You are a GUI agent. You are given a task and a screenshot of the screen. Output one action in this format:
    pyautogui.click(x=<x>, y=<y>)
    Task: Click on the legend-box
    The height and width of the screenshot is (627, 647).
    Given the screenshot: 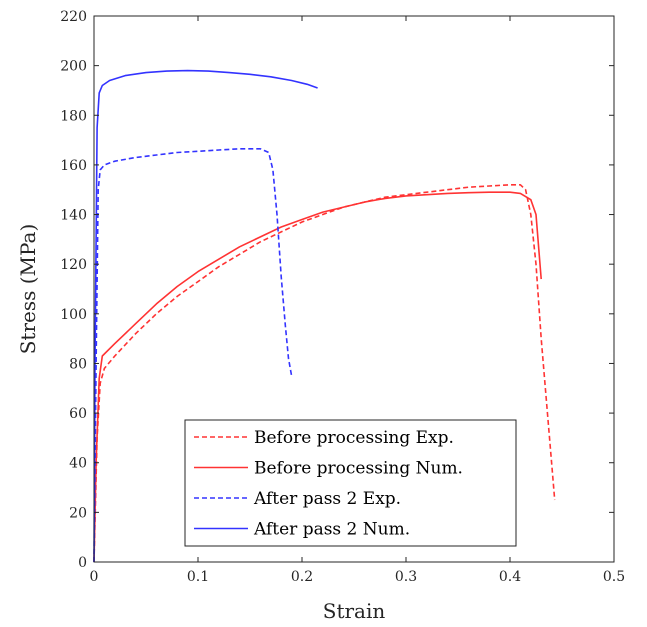 What is the action you would take?
    pyautogui.click(x=350, y=483)
    